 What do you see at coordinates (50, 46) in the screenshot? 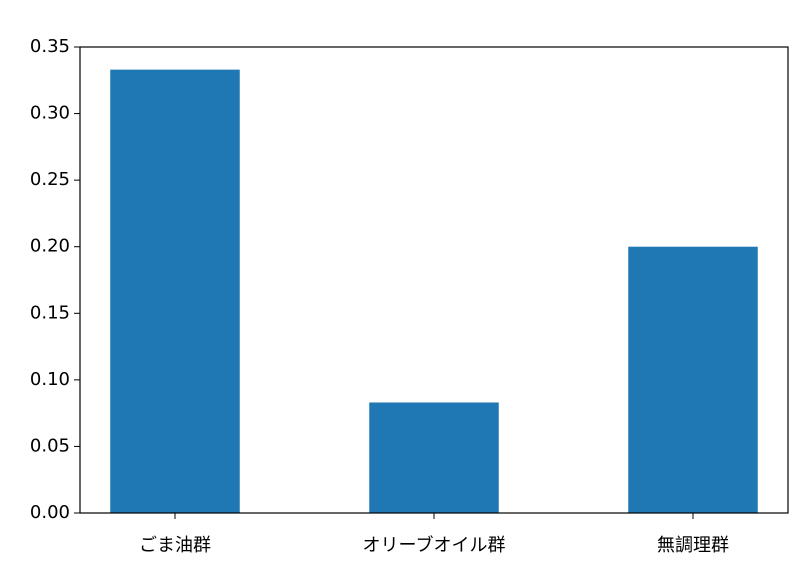
I see `y-tick-label: 0.35` at bounding box center [50, 46].